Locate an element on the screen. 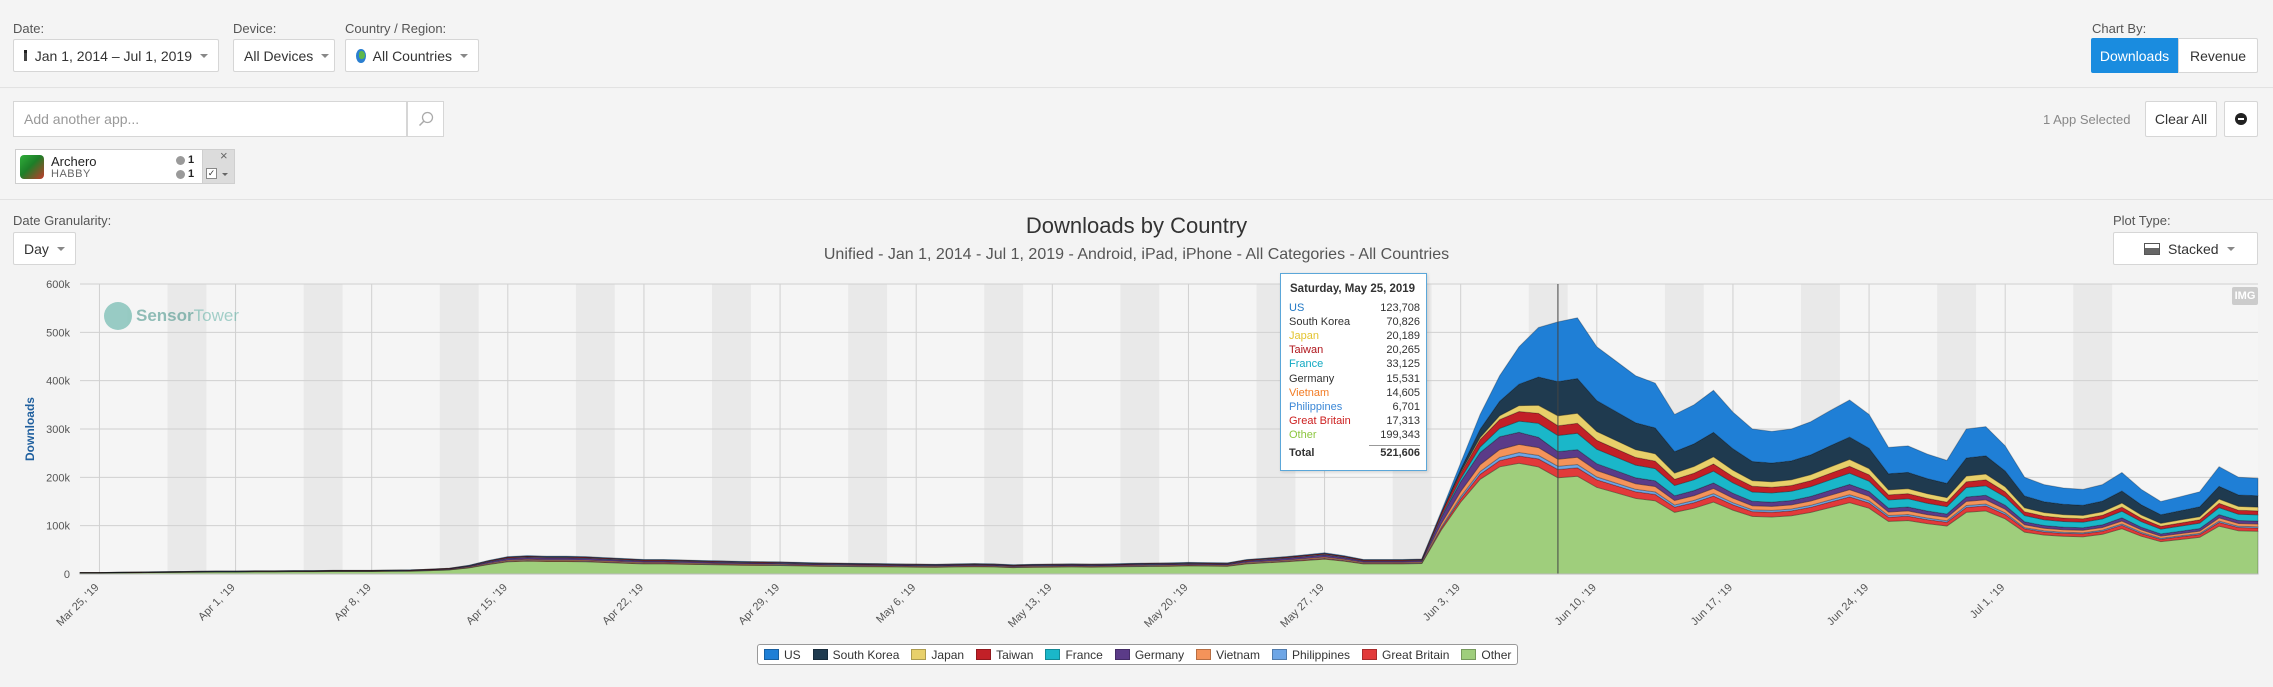  tooltip-country: Germany is located at coordinates (1312, 378).